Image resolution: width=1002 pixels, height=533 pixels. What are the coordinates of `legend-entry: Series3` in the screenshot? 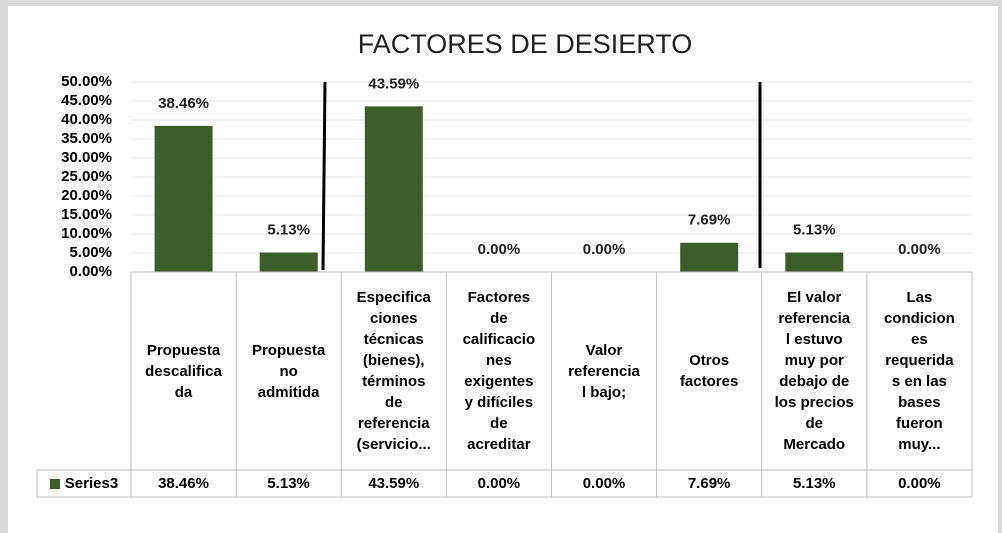 It's located at (84, 483).